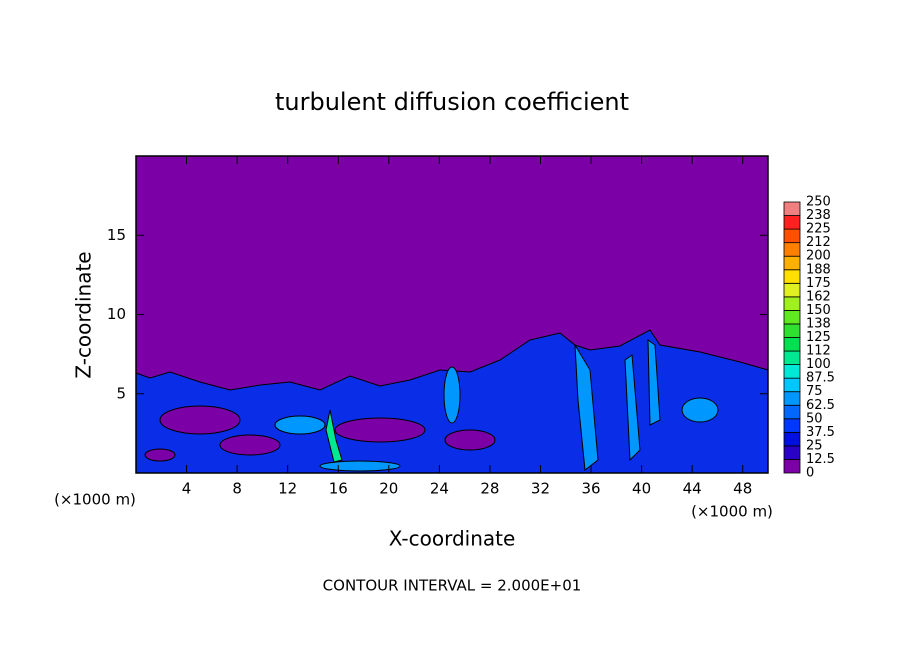 This screenshot has height=654, width=904. I want to click on field-peak, so click(334, 436).